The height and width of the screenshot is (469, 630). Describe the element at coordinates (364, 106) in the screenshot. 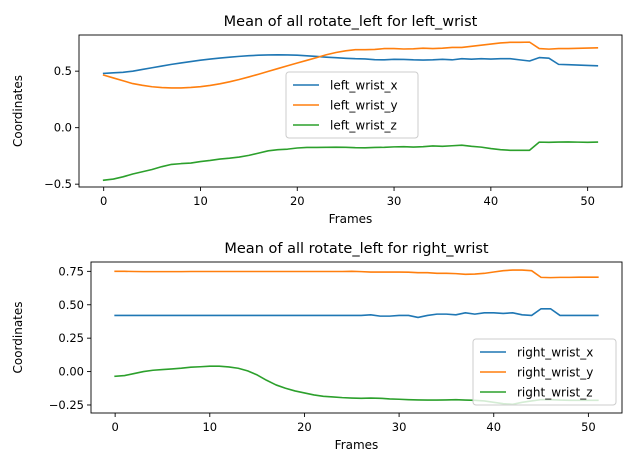

I see `legend-label: left_wrist_y` at that location.